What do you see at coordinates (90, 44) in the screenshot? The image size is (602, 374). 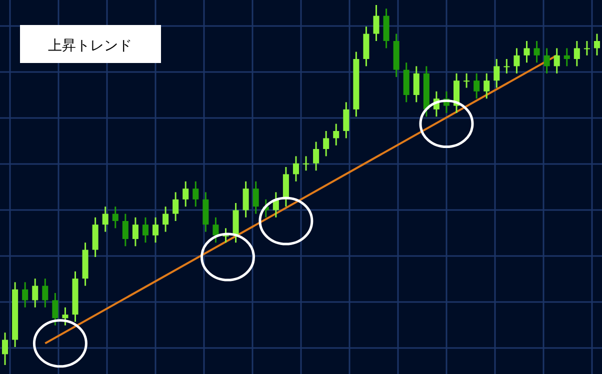 I see `title: 上昇トレンド` at bounding box center [90, 44].